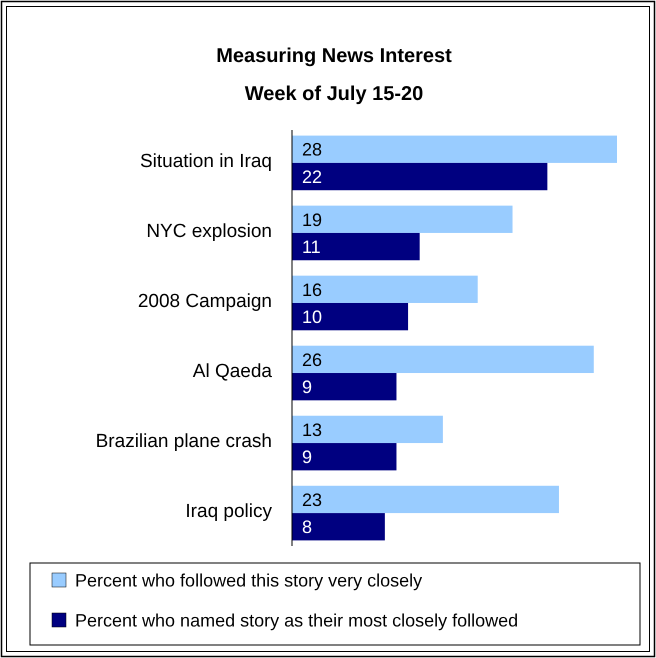 This screenshot has height=658, width=656. Describe the element at coordinates (296, 620) in the screenshot. I see `legend-label: Percent who named story as their most closely followed` at that location.